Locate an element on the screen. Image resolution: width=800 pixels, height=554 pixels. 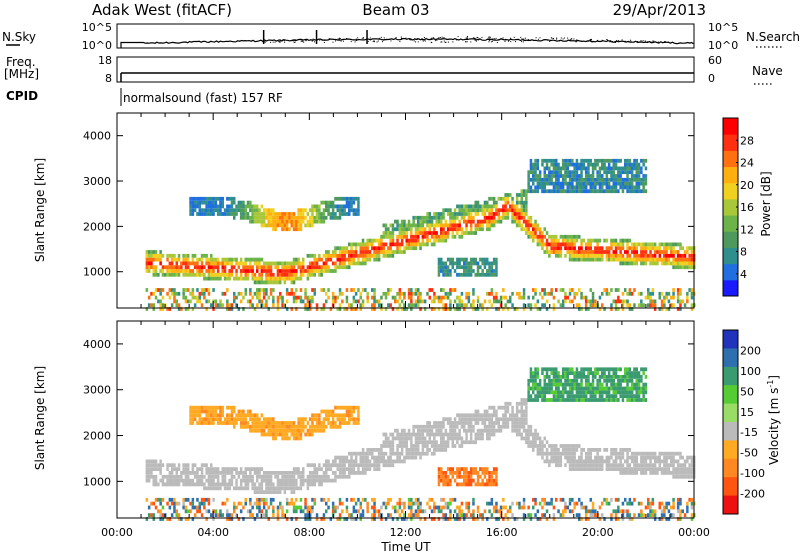
cpid-label: CPID is located at coordinates (22, 96).